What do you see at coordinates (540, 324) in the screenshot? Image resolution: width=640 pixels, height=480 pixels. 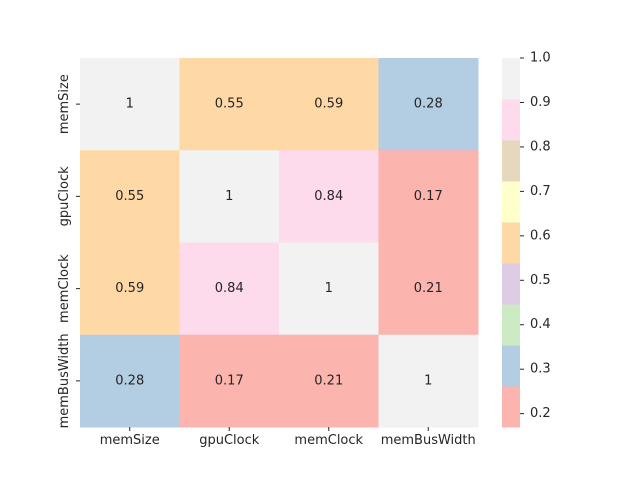 I see `colorbar-tick-label: 0.4` at bounding box center [540, 324].